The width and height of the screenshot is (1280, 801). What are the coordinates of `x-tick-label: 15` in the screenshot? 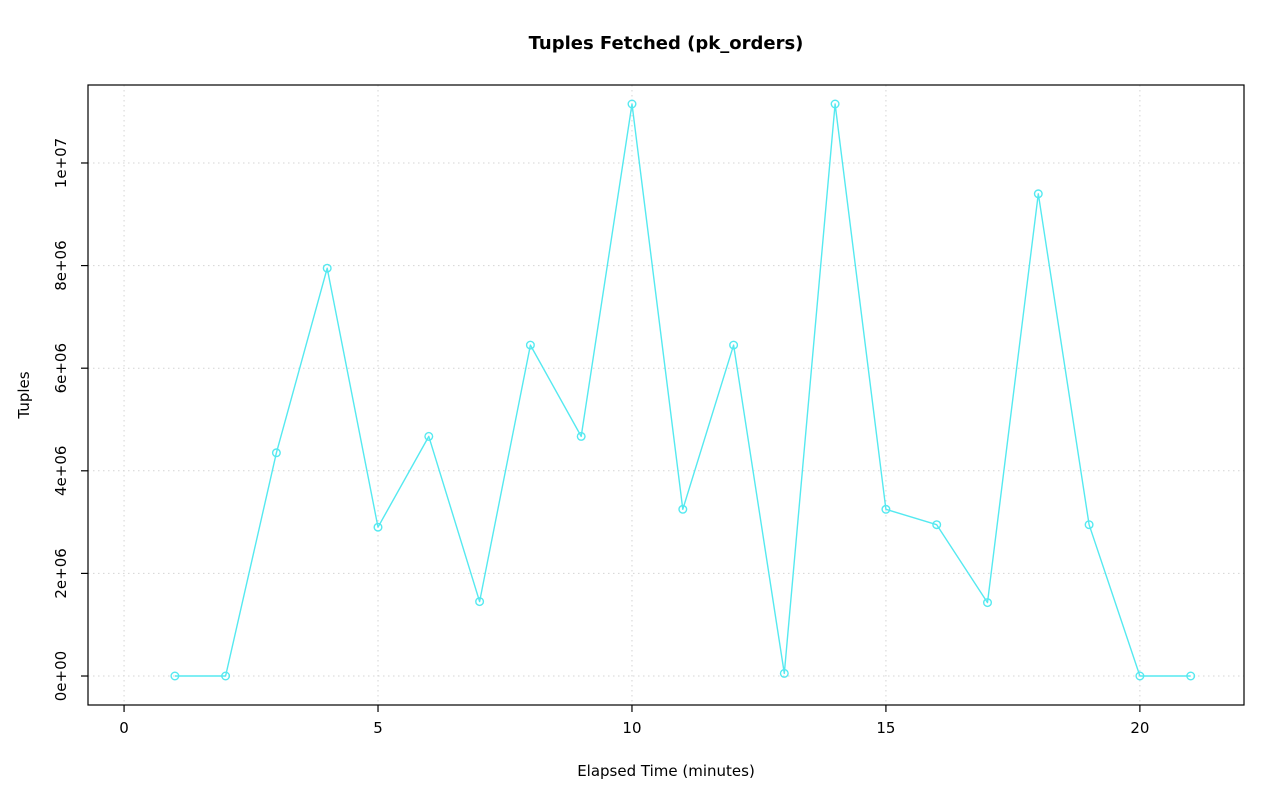 It's located at (885, 728).